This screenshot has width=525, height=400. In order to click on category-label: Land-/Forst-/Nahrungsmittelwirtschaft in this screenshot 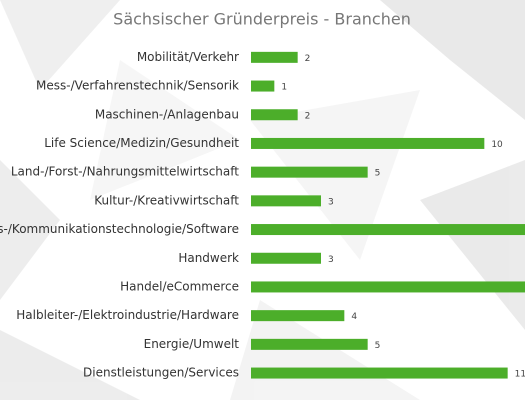, I will do `click(125, 172)`.